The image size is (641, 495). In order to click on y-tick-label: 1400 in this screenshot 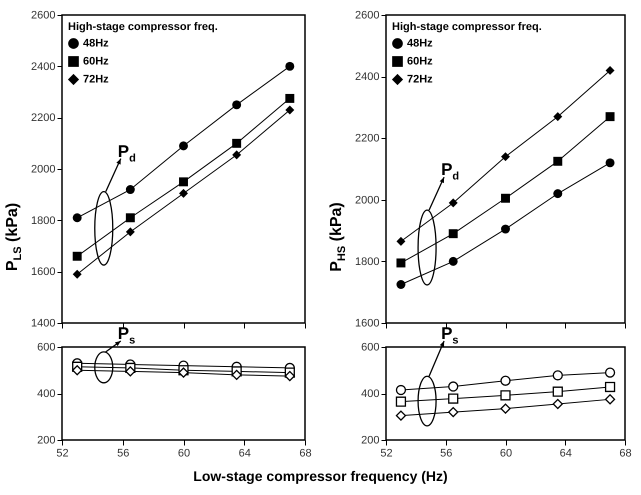, I will do `click(43, 324)`.